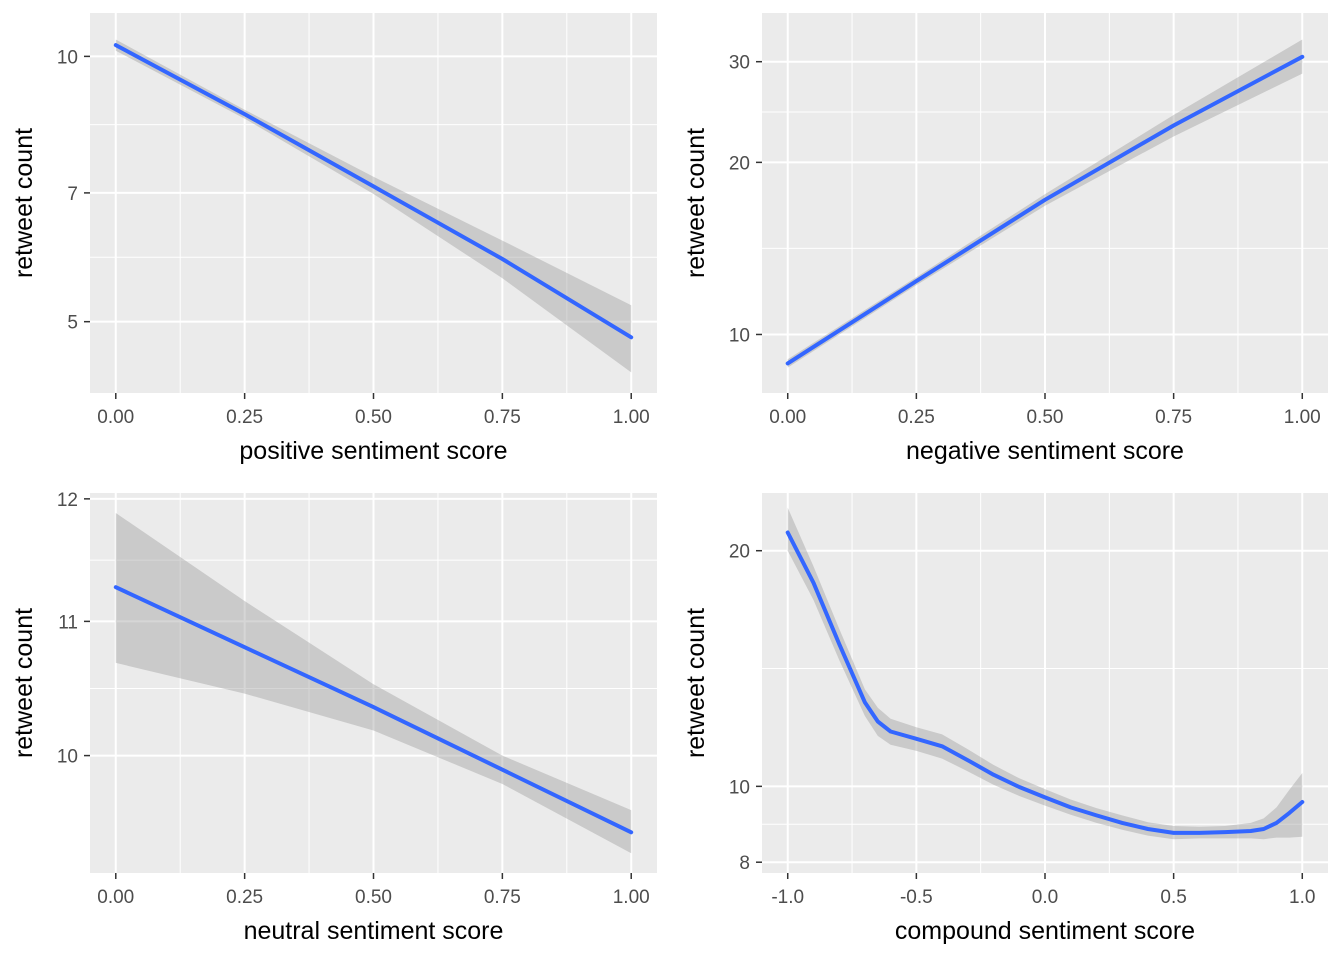 The height and width of the screenshot is (960, 1344). I want to click on x-tick-label: -0.5, so click(916, 897).